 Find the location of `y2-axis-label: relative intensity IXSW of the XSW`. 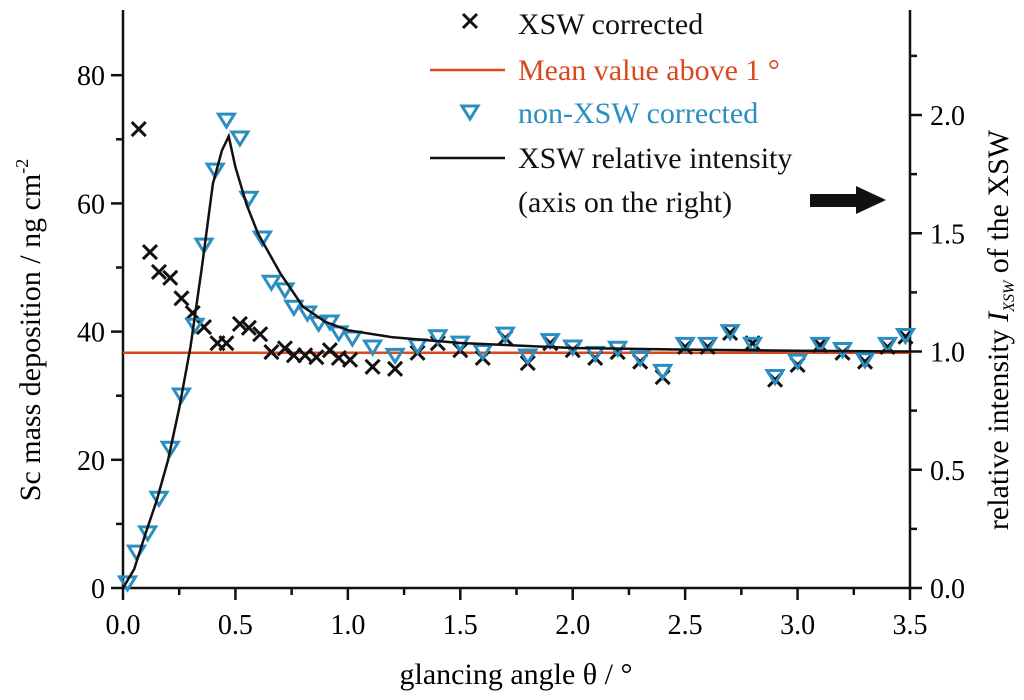

y2-axis-label: relative intensity IXSW of the XSW is located at coordinates (1000, 329).